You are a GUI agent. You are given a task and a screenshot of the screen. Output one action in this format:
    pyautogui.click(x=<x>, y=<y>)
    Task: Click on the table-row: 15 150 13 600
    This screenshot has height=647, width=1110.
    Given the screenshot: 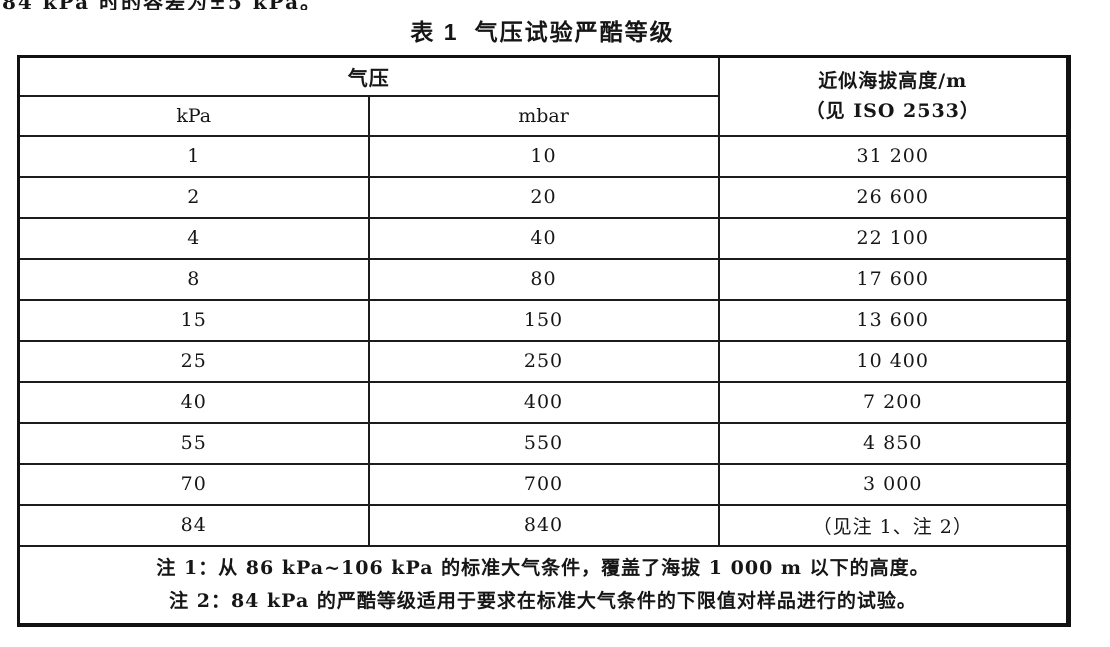 What is the action you would take?
    pyautogui.click(x=543, y=320)
    